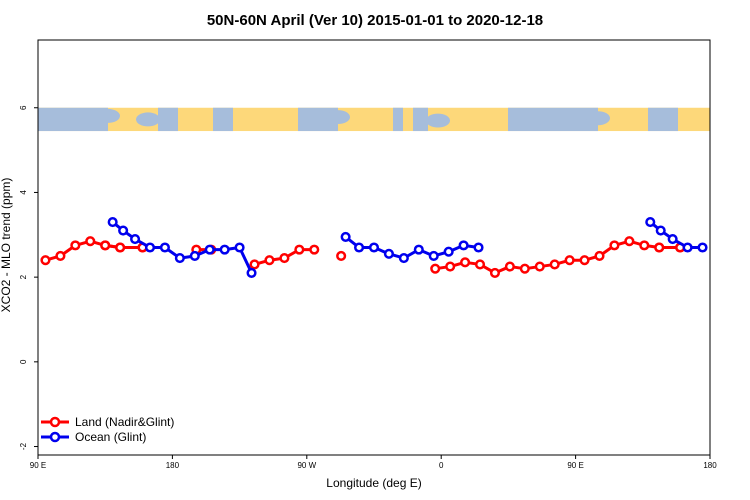  I want to click on y-tick-label: -2, so click(23, 446).